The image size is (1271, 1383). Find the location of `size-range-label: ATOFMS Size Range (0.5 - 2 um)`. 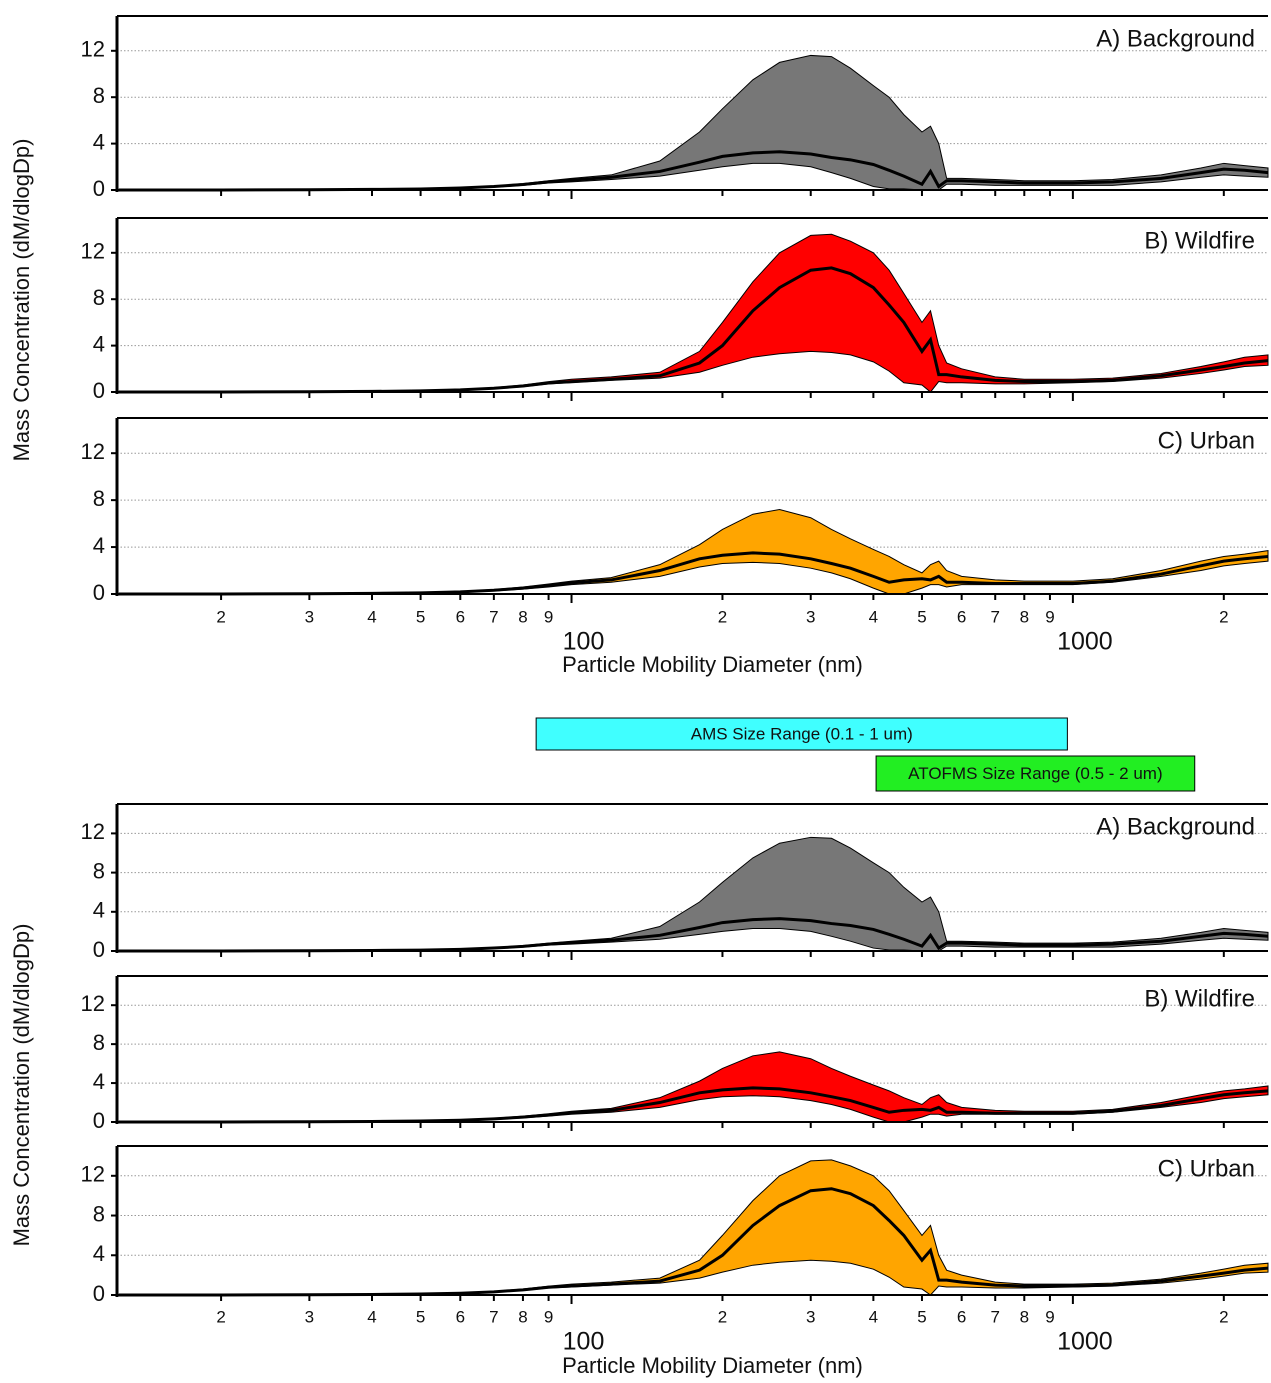

size-range-label: ATOFMS Size Range (0.5 - 2 um) is located at coordinates (1035, 773).